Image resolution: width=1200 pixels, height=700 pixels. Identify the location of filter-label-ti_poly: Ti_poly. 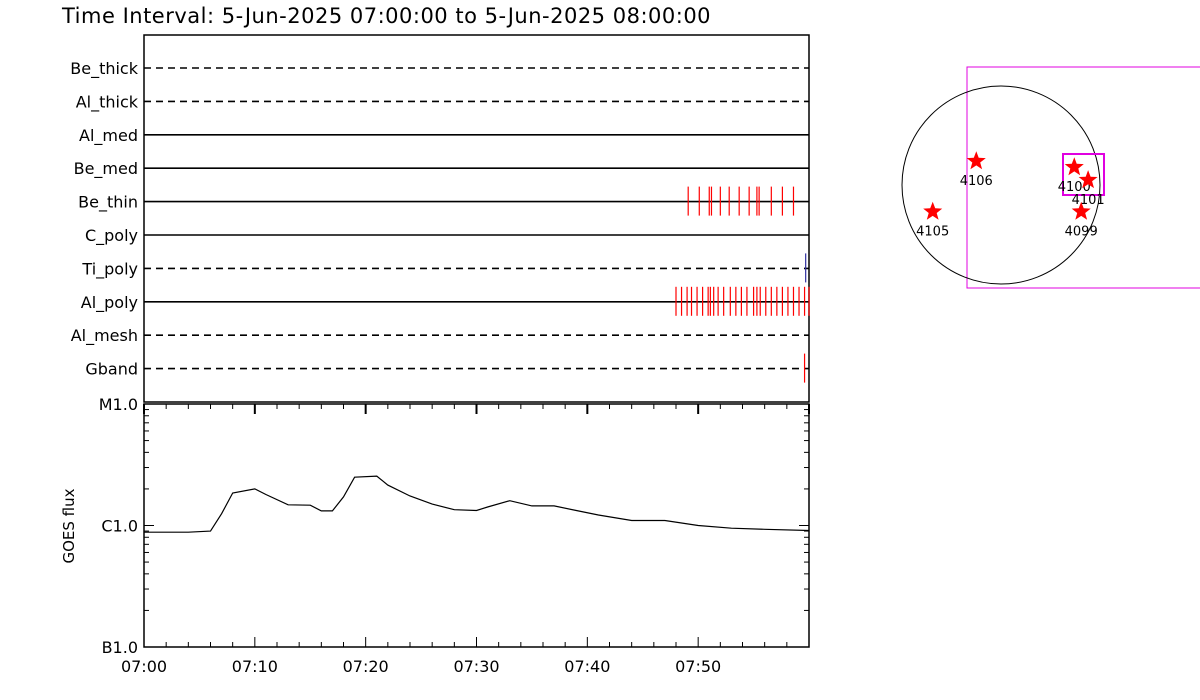
(109, 269).